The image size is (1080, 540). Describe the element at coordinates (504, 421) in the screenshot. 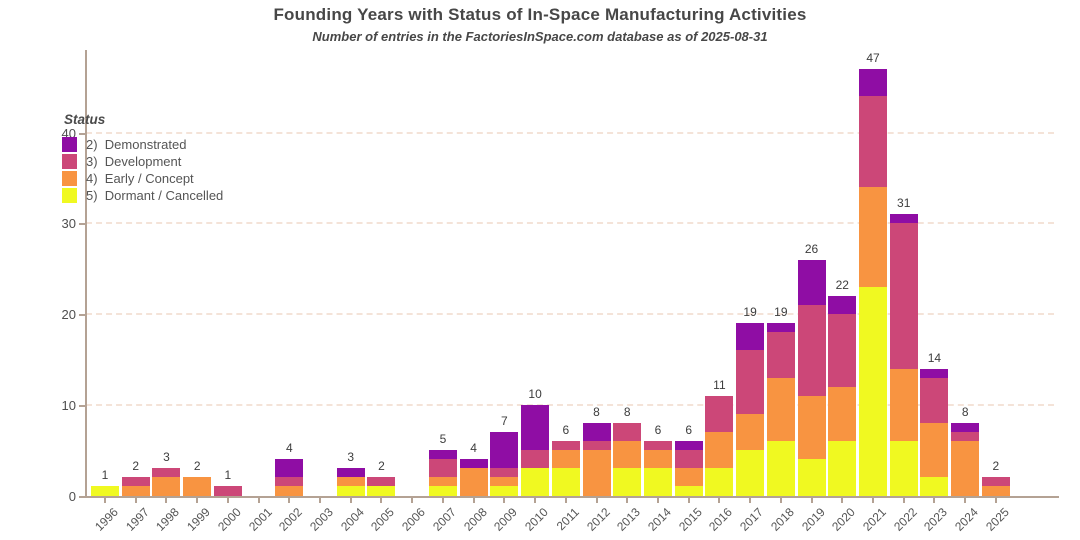

I see `bar-value-label-2009: 7` at that location.